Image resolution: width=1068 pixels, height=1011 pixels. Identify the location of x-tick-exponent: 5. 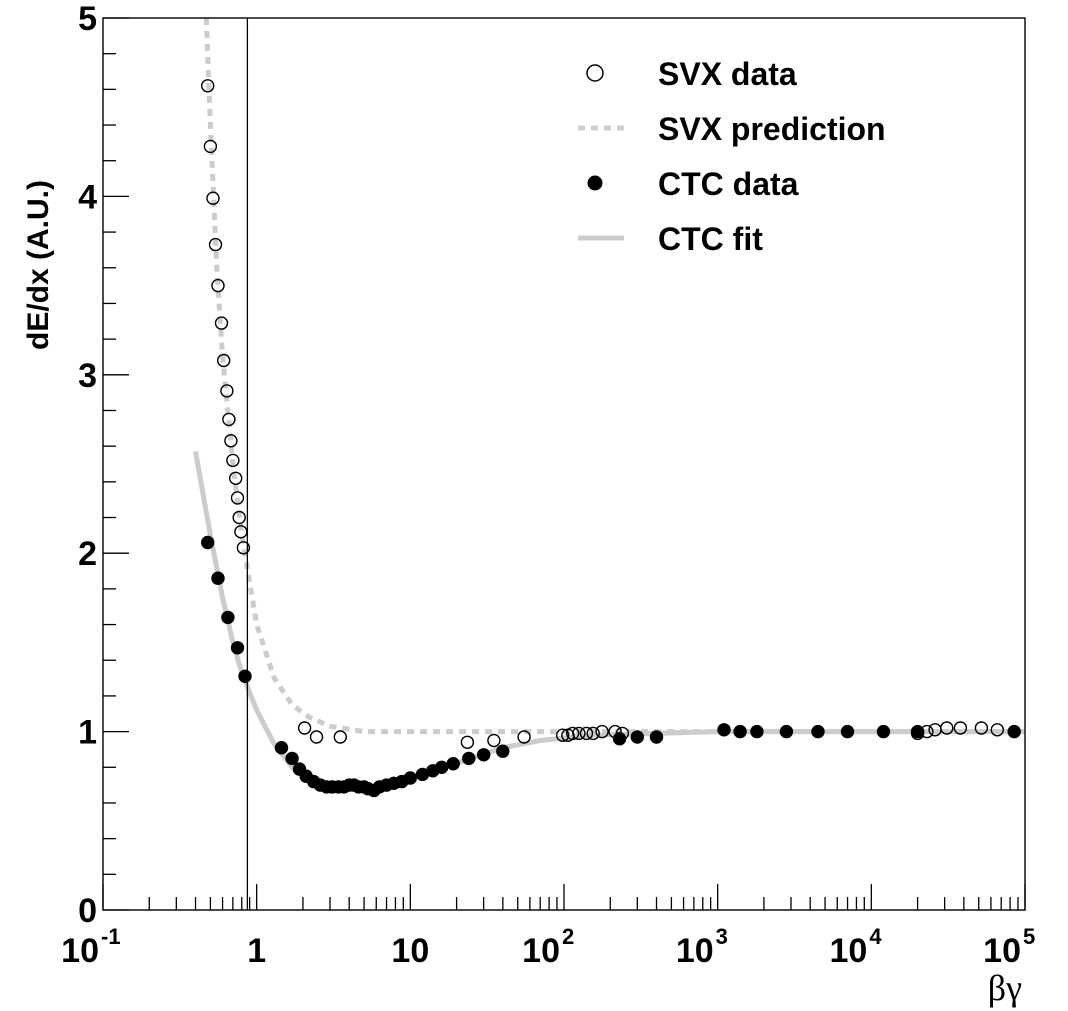
(1029, 936).